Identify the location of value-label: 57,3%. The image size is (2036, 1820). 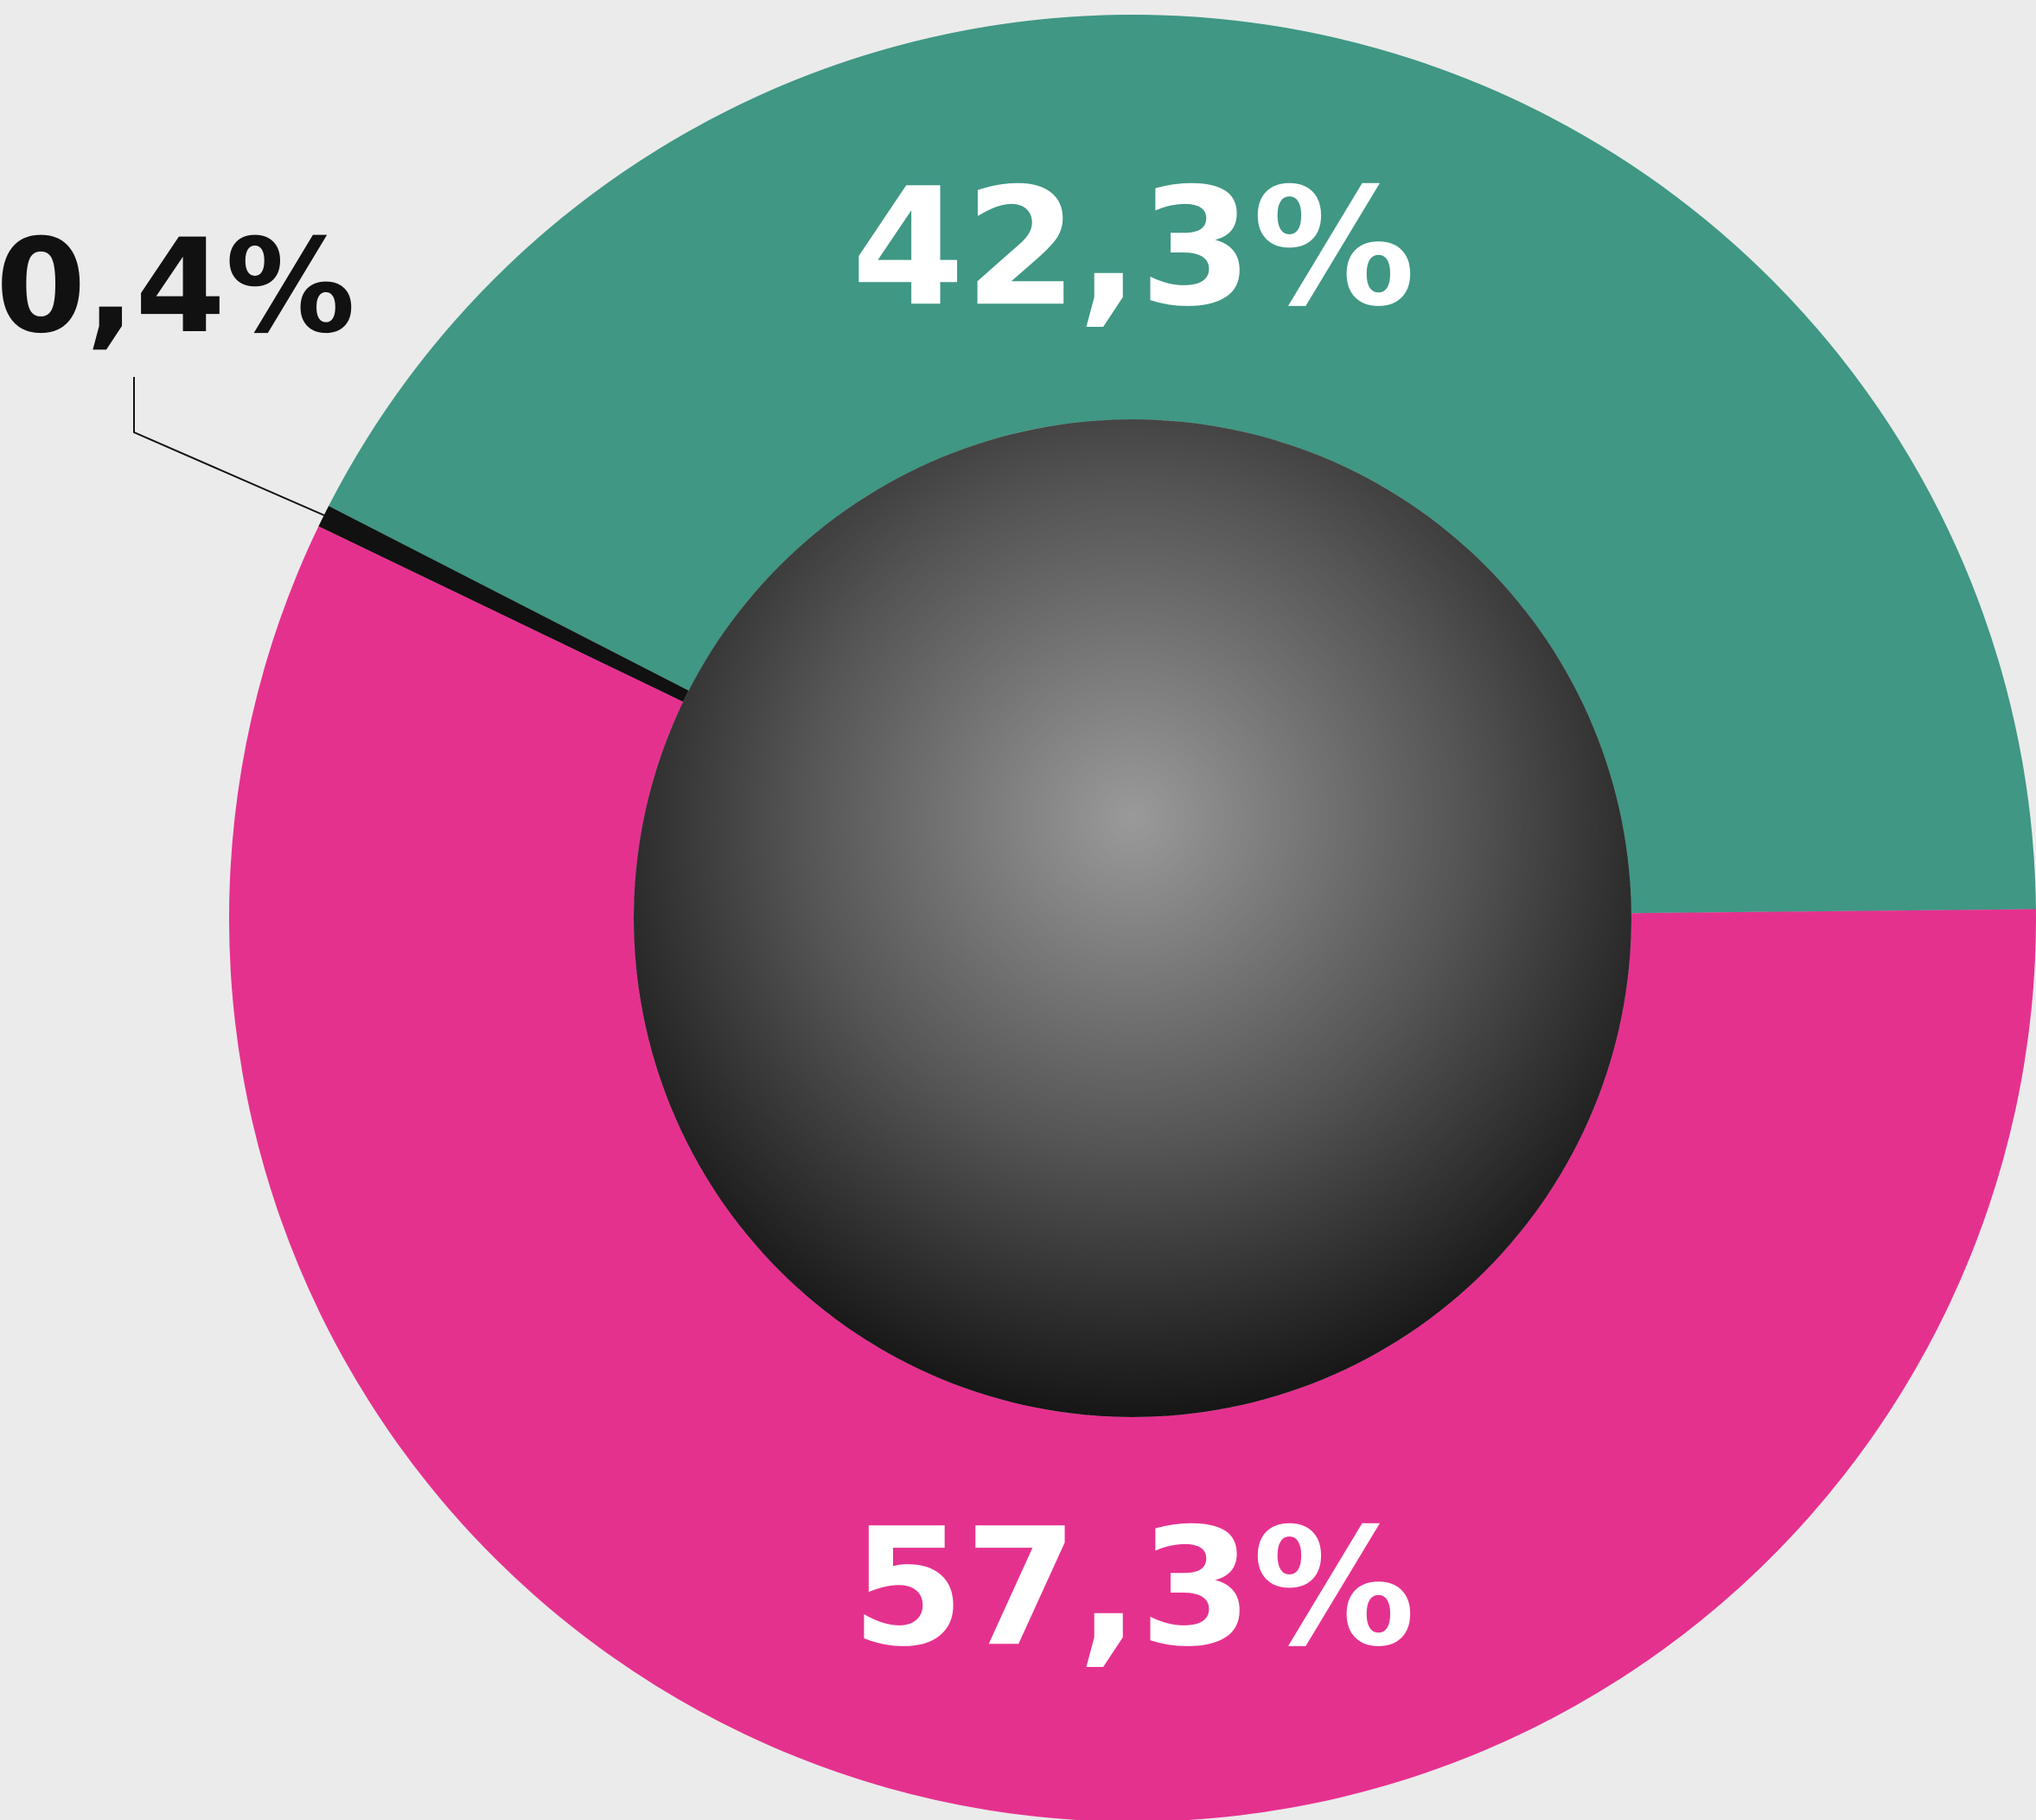
(1133, 1588).